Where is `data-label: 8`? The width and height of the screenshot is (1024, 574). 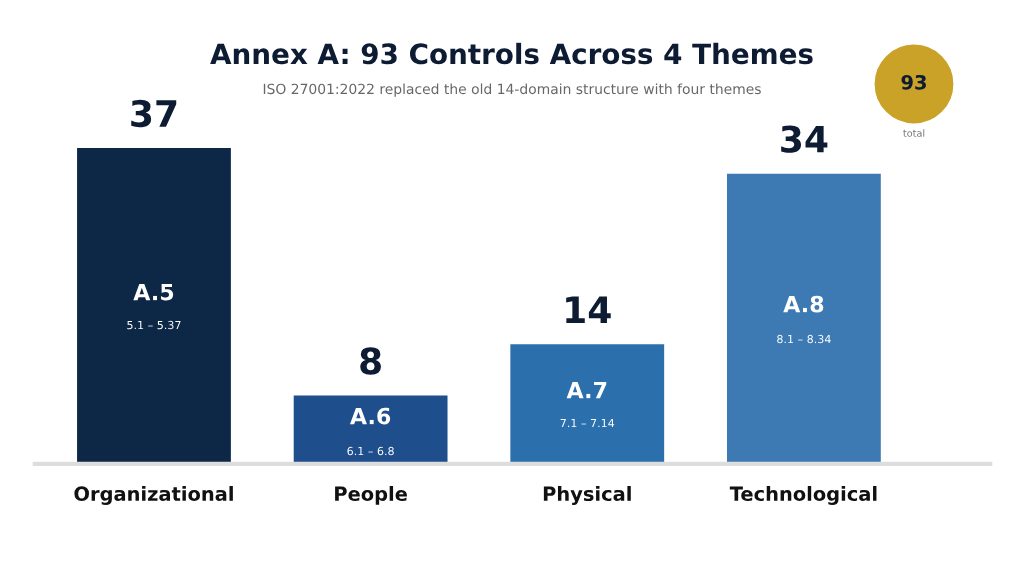
data-label: 8 is located at coordinates (370, 361).